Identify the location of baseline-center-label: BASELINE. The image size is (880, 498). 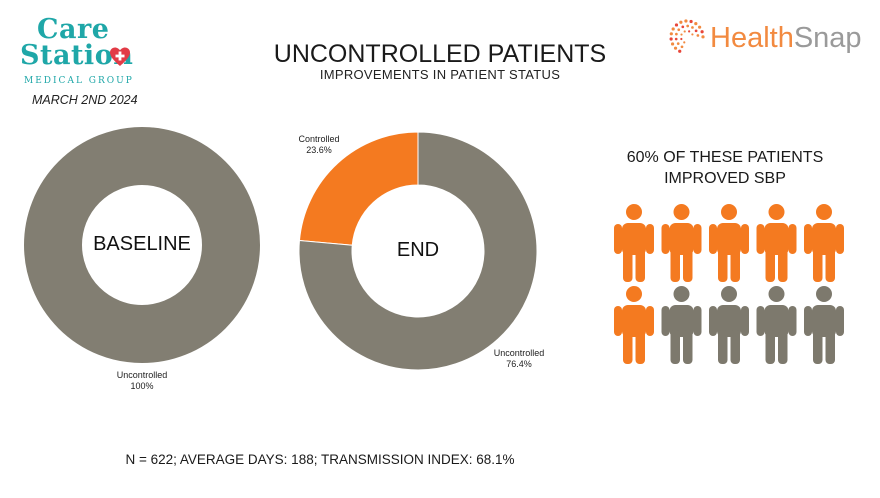
(142, 244).